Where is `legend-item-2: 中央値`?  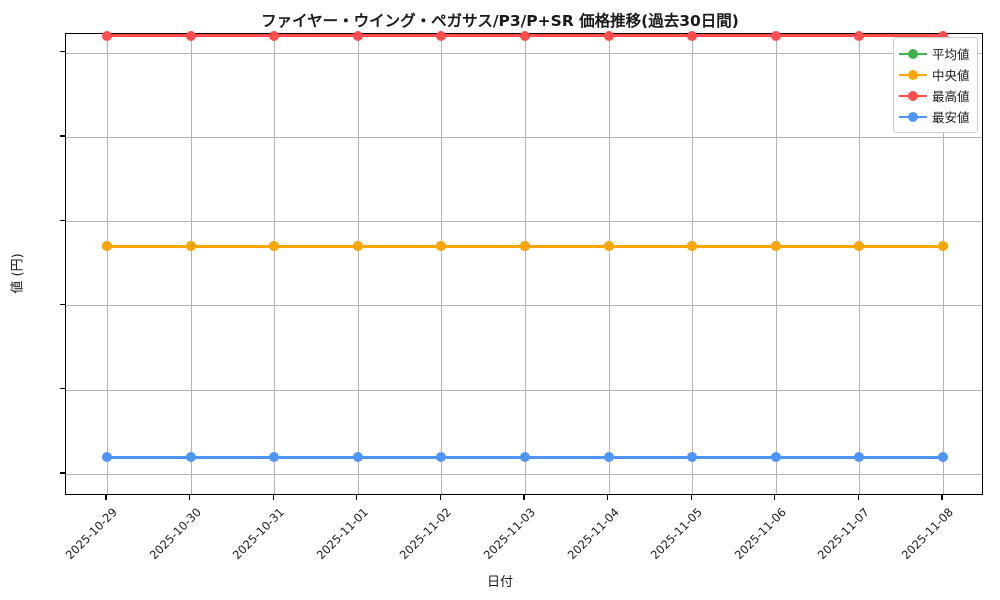 legend-item-2: 中央値 is located at coordinates (934, 74).